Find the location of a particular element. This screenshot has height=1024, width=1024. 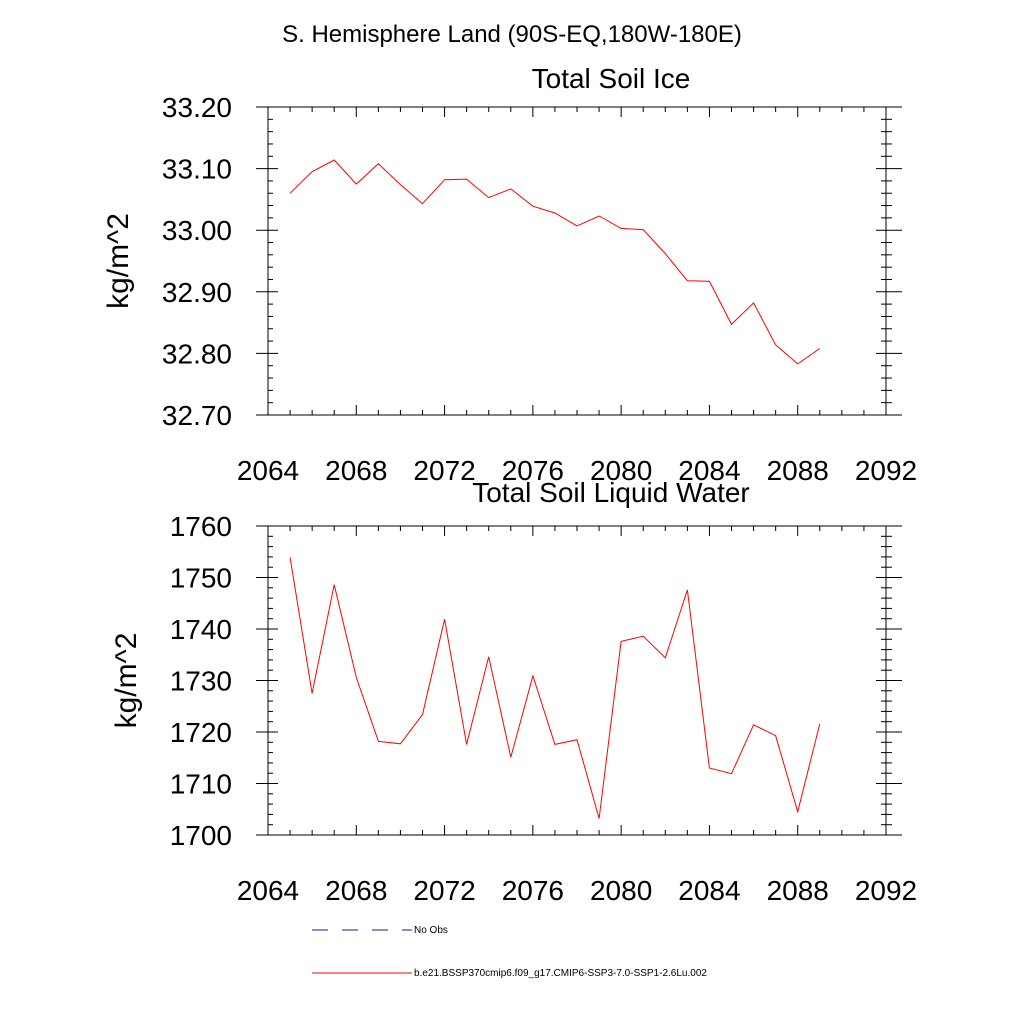

chart-title: Total Soil Ice is located at coordinates (611, 78).